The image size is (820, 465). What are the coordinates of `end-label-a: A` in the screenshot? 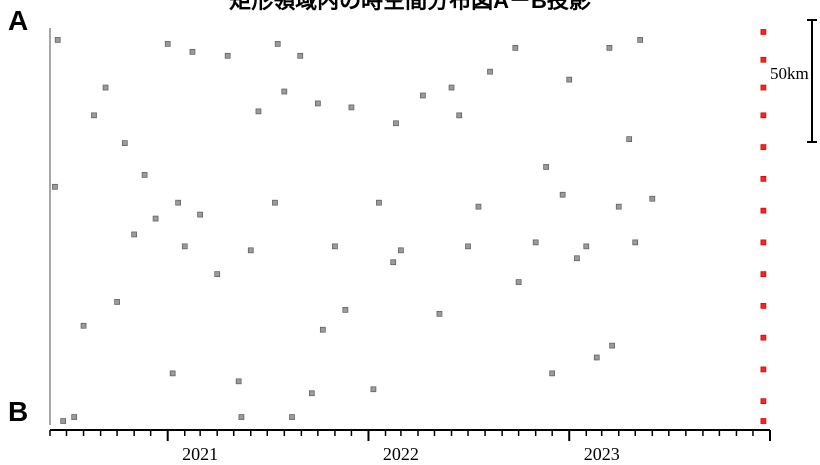 It's located at (18, 20).